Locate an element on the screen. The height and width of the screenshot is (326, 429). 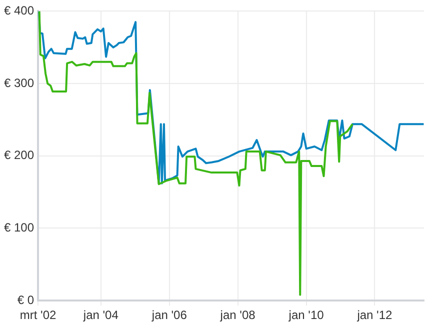
y-tick-label: € 100 is located at coordinates (19, 227).